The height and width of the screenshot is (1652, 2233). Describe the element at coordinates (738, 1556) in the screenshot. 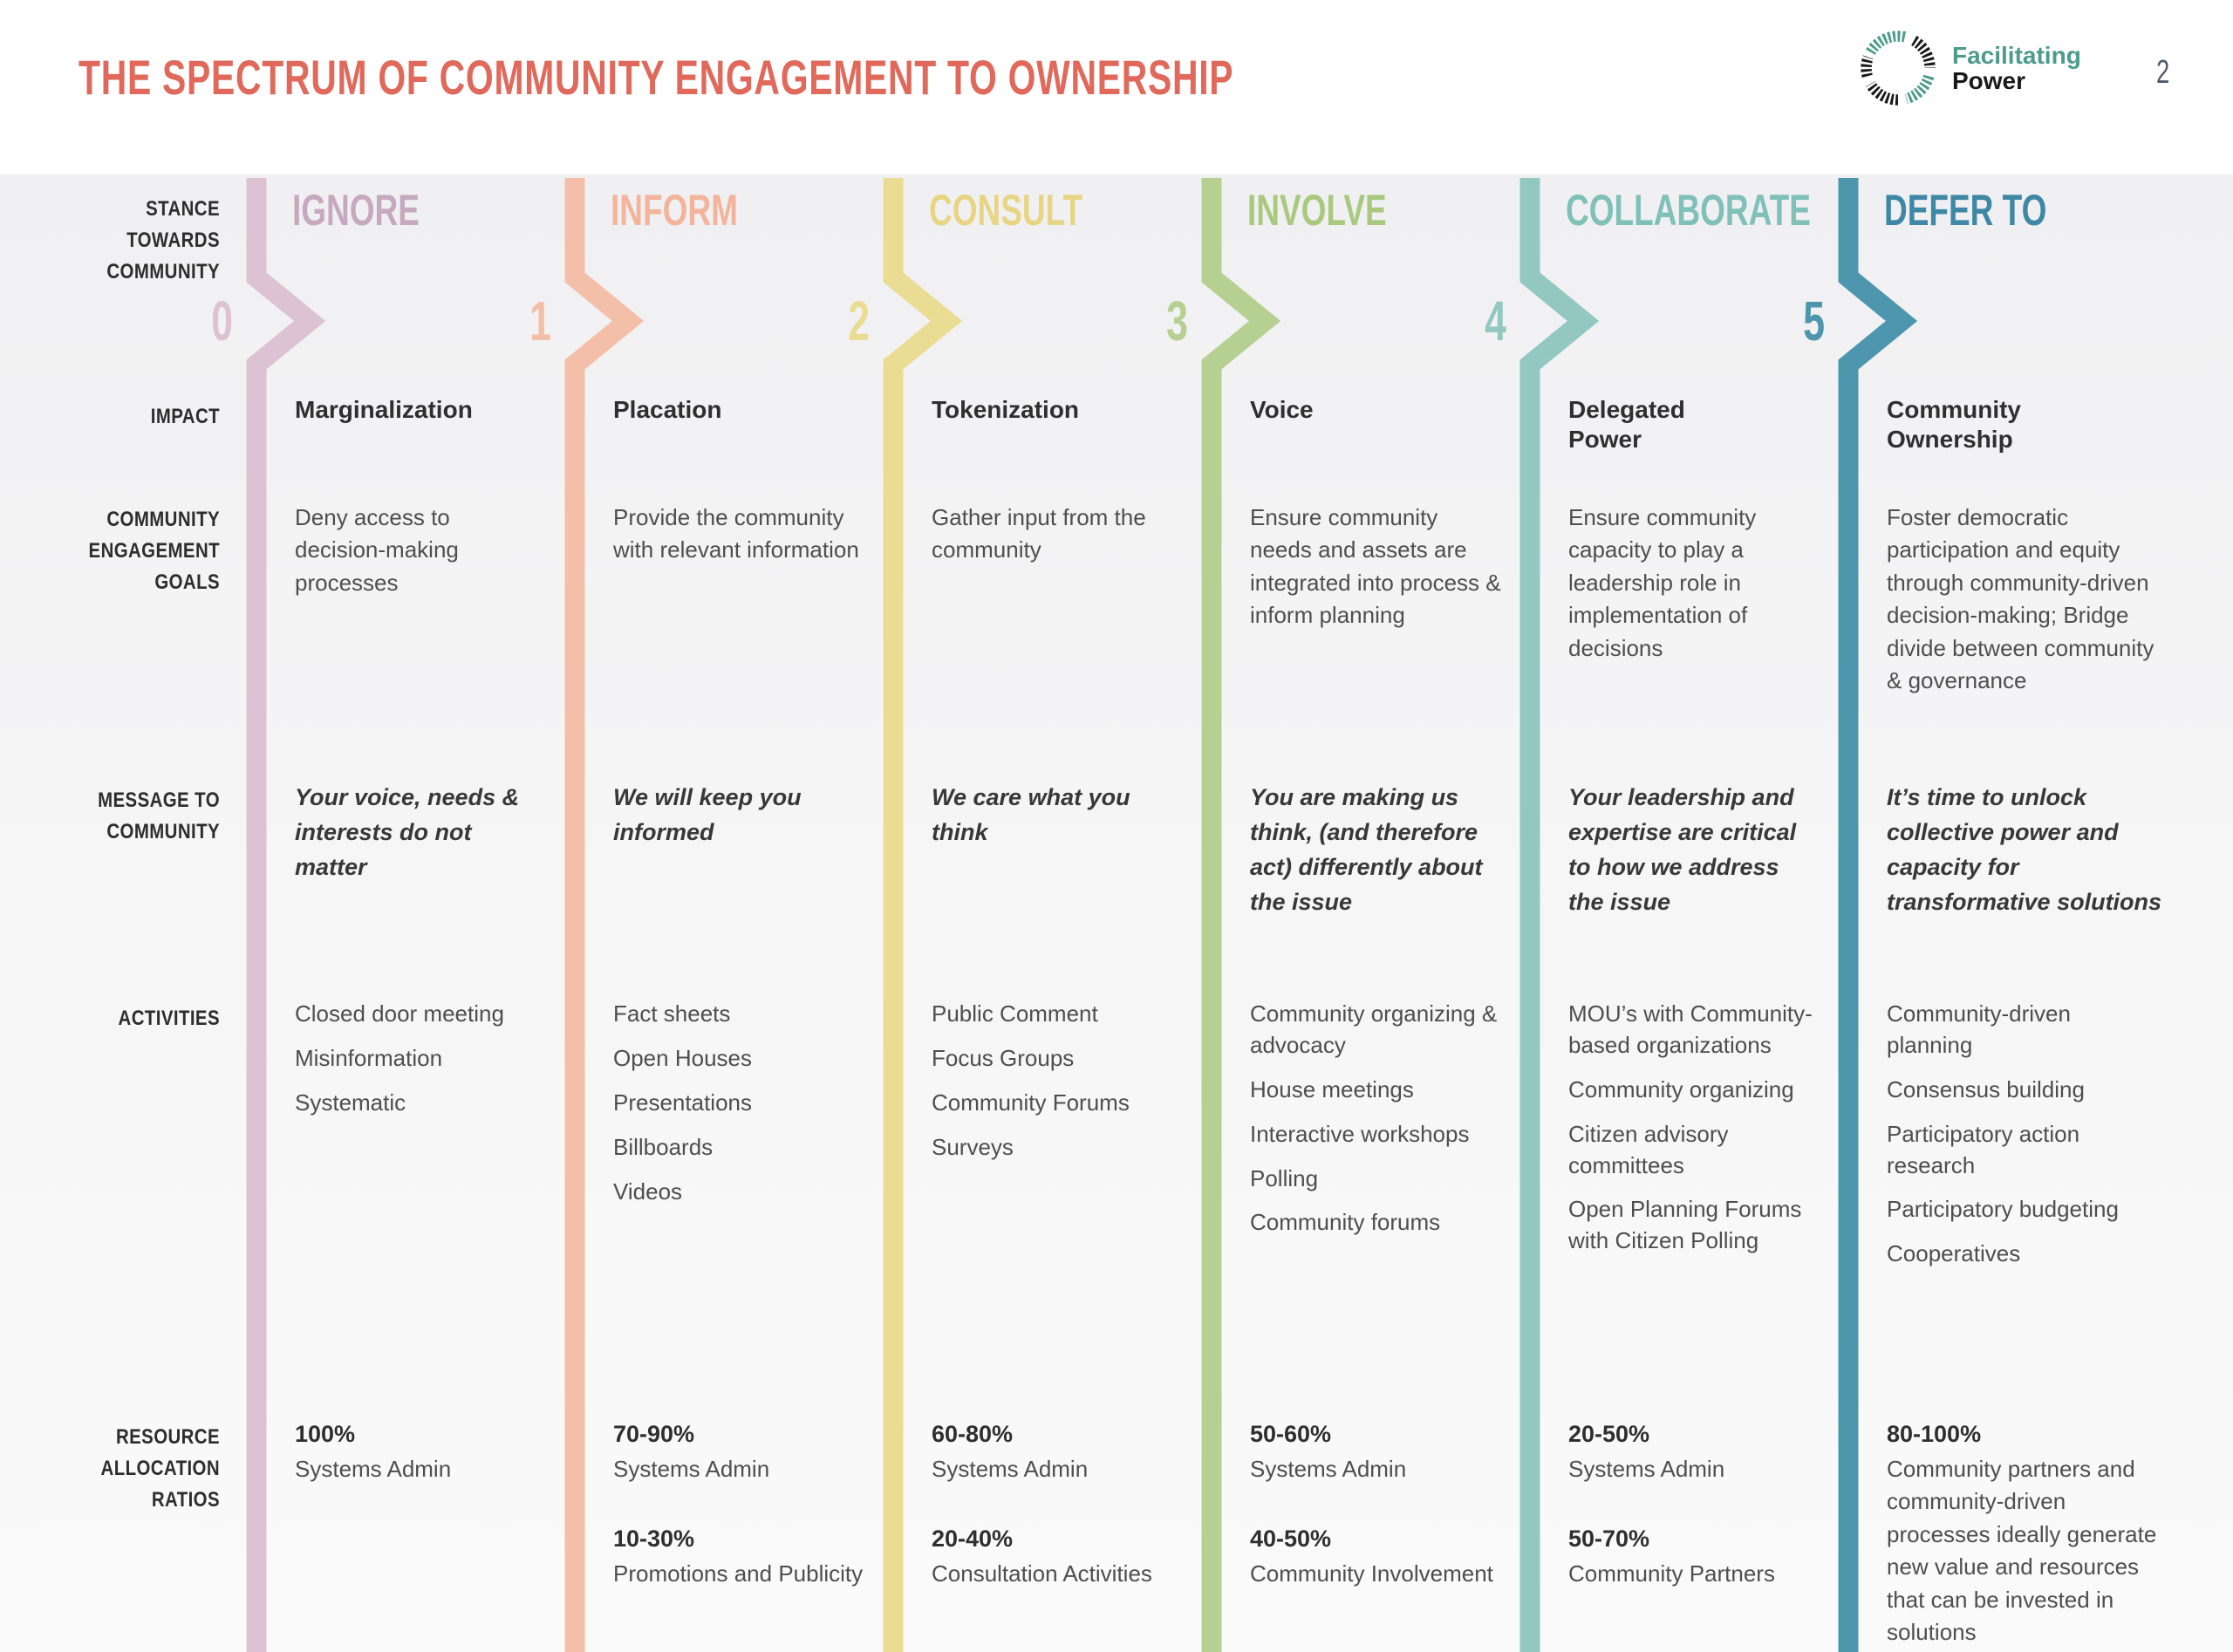

I see `resource-item: 10-30% Promotions and Publicity` at that location.